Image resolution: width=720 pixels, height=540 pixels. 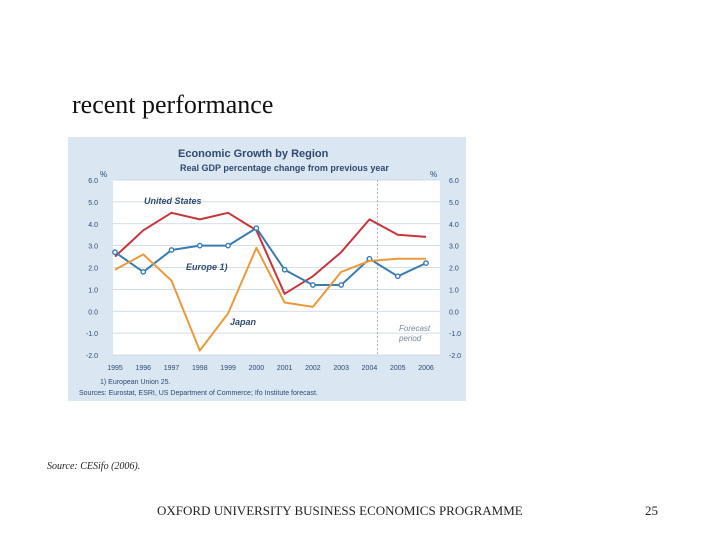 I want to click on forecast-label-line2: period, so click(x=410, y=338).